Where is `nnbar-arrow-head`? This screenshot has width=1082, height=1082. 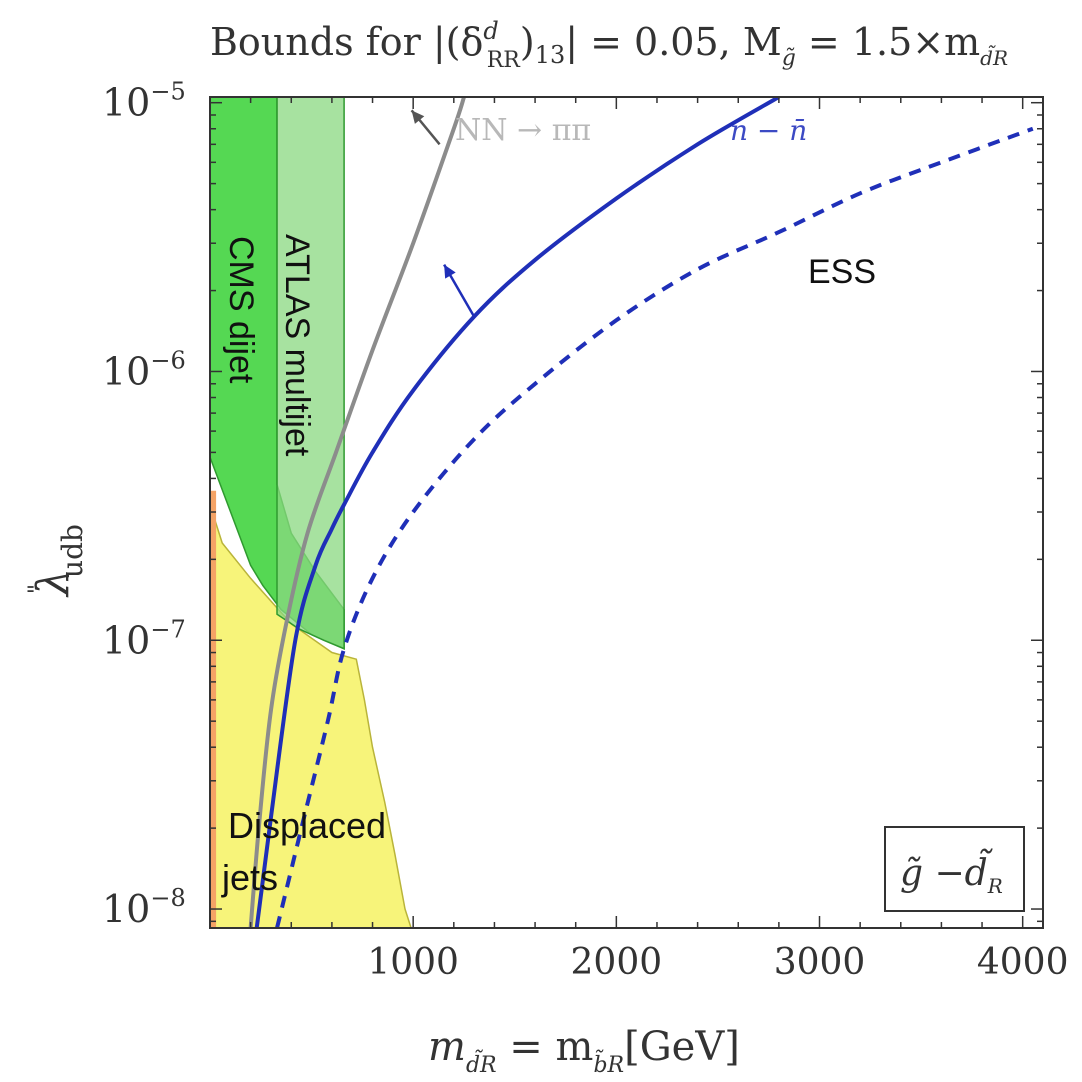 nnbar-arrow-head is located at coordinates (450, 271).